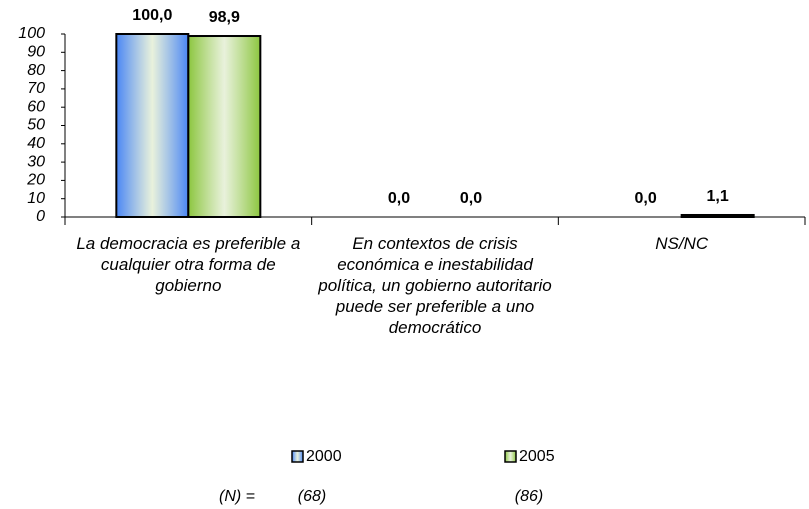  What do you see at coordinates (152, 15) in the screenshot?
I see `value-label: 100,0` at bounding box center [152, 15].